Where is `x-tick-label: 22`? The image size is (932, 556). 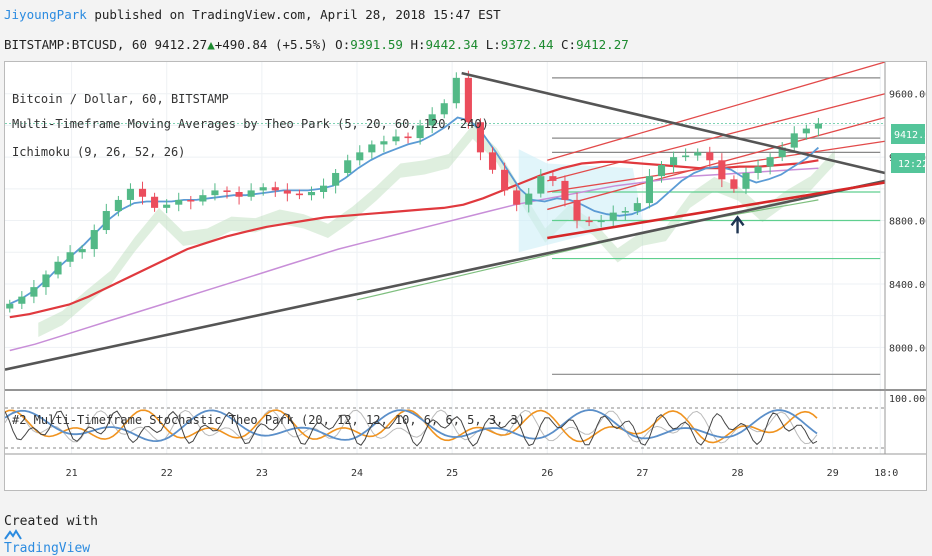
x-tick-label: 22 is located at coordinates (167, 473).